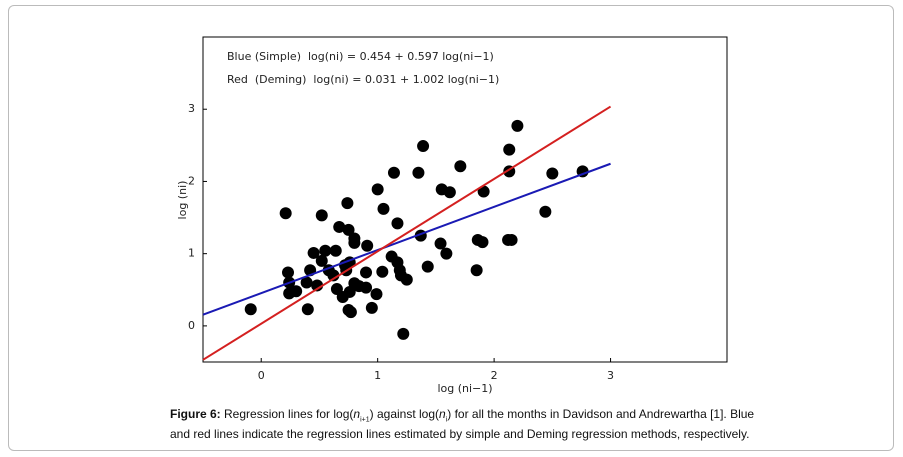 The height and width of the screenshot is (457, 903). Describe the element at coordinates (287, 414) in the screenshot. I see `caption-text: Regression lines for log(` at that location.